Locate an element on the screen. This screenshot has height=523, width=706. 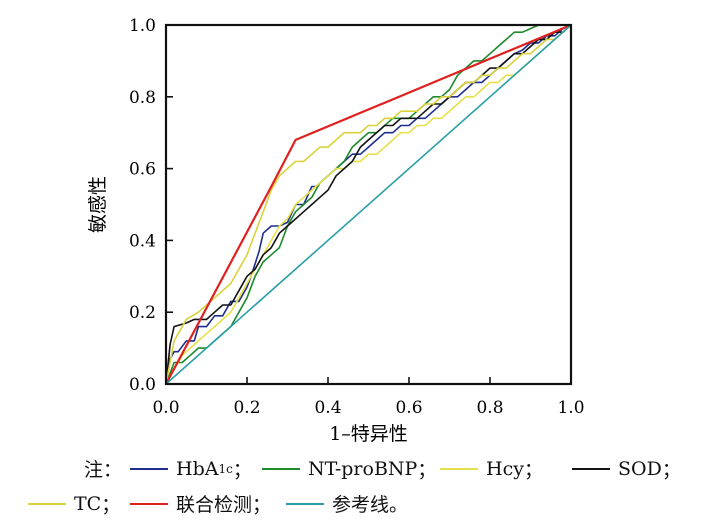
legend-label: SOD is located at coordinates (640, 468).